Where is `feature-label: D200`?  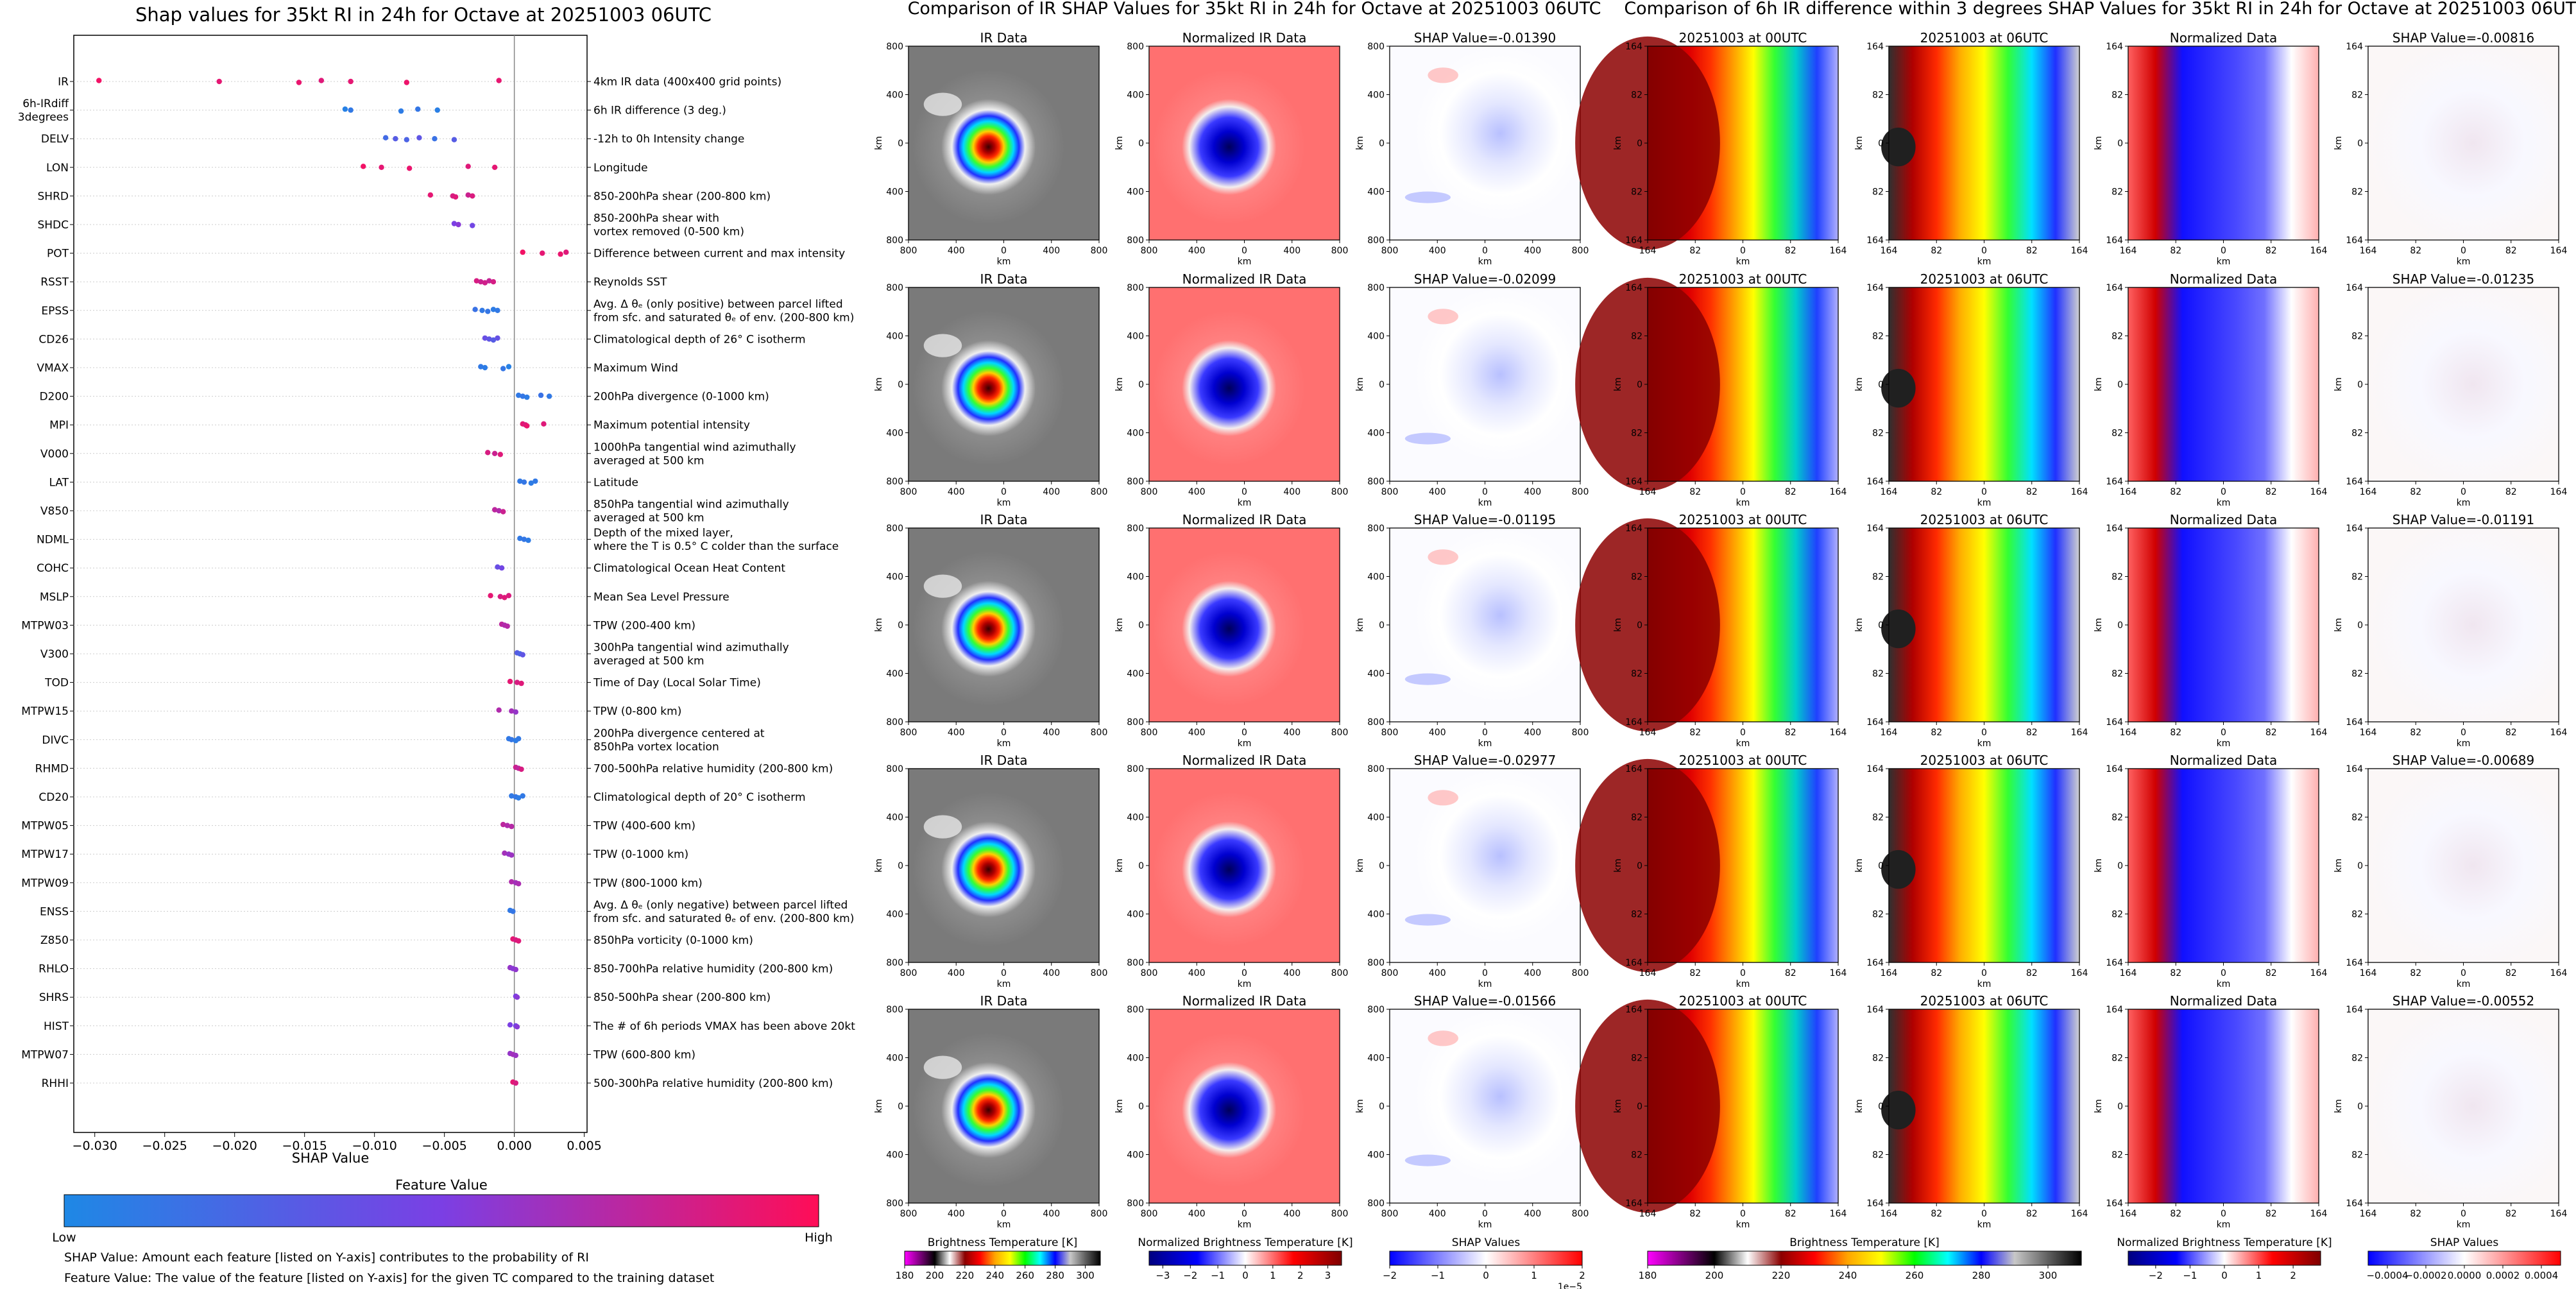
feature-label: D200 is located at coordinates (54, 397).